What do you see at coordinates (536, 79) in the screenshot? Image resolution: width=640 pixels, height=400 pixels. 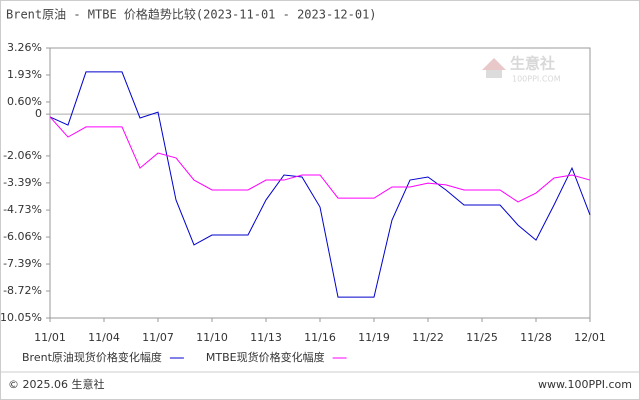 I see `watermark-sub: 100PPI.COM` at bounding box center [536, 79].